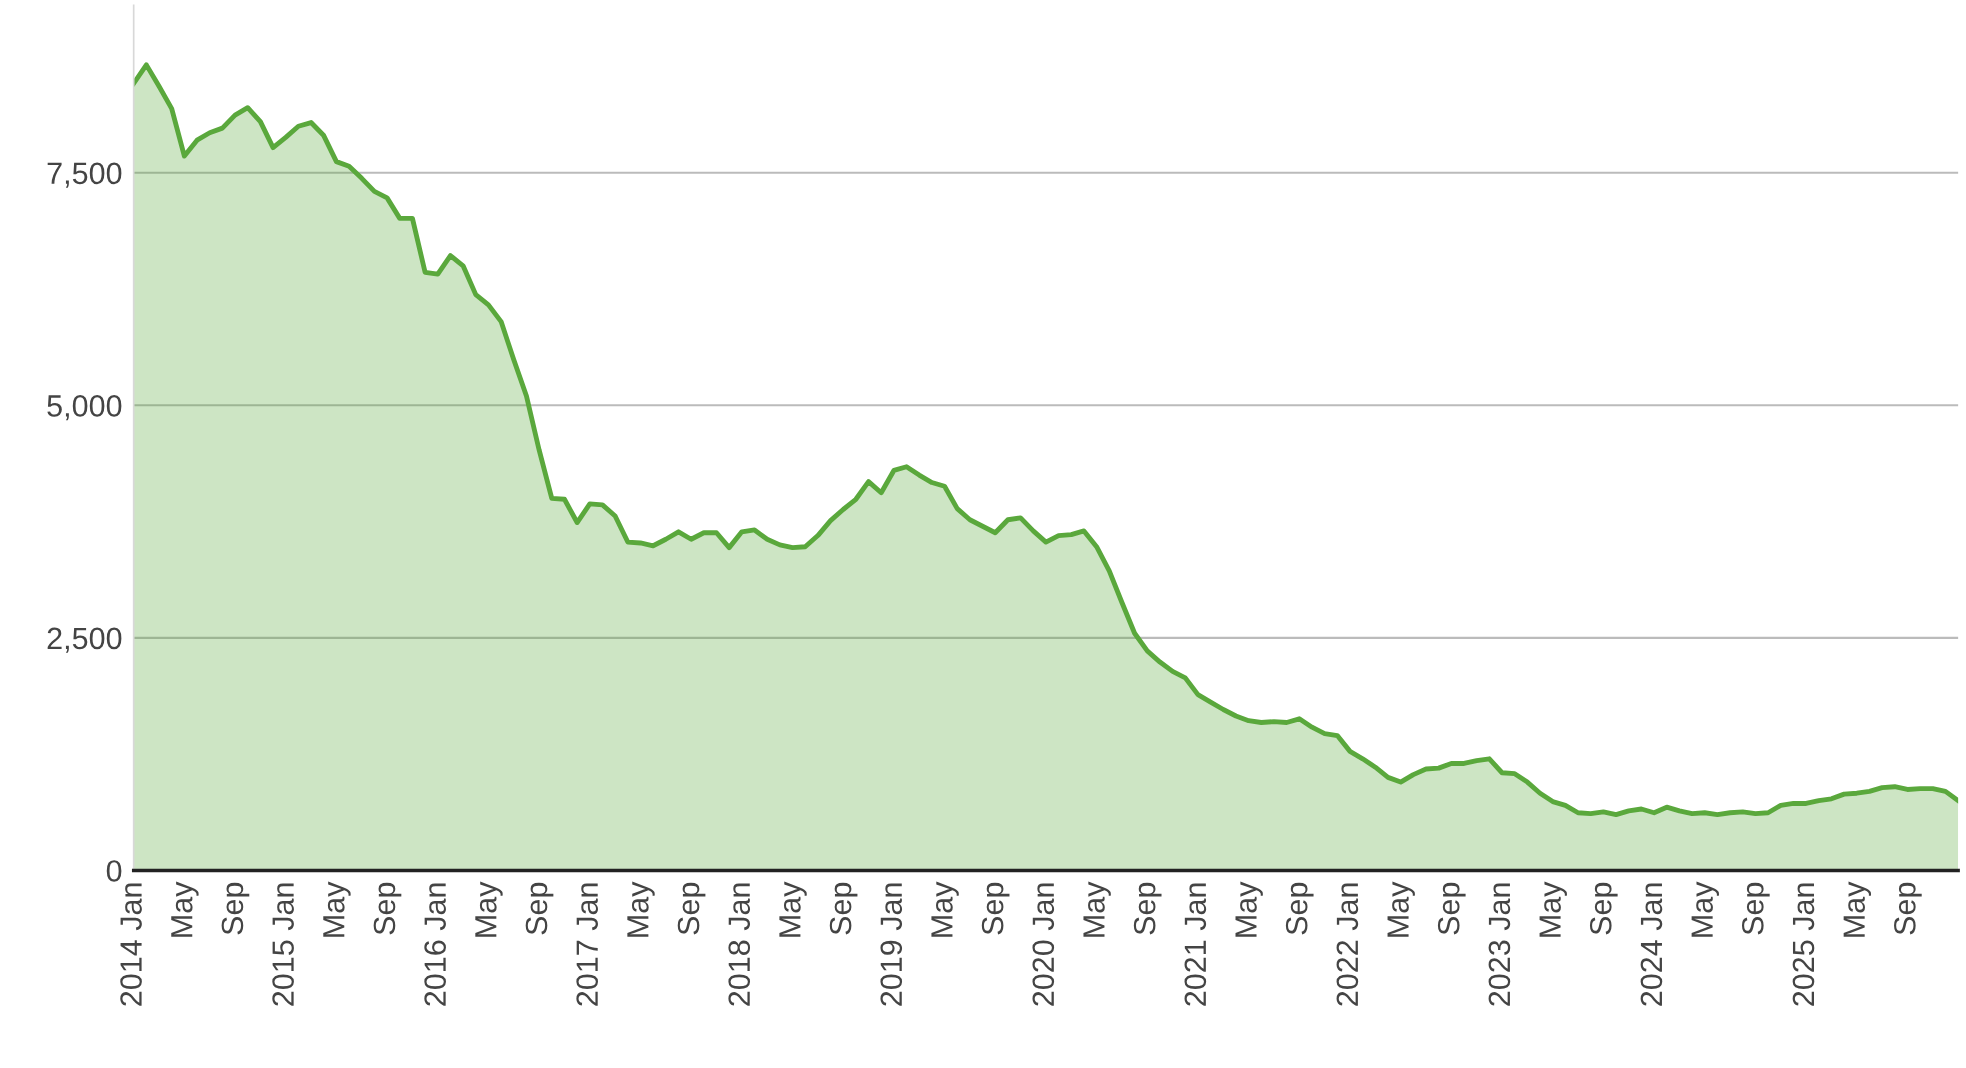  I want to click on x-tick-label: 2019 Jan, so click(891, 944).